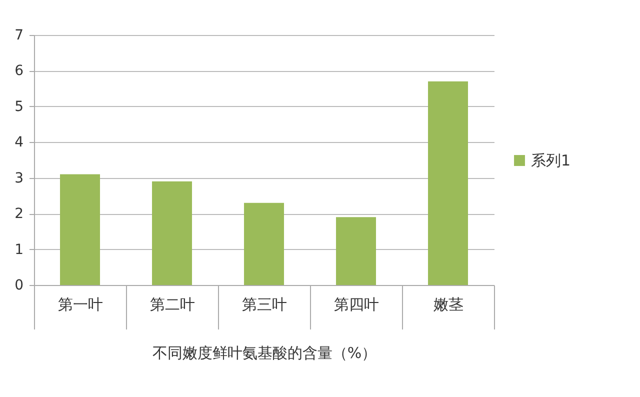  I want to click on x-tick-label: 第一叶, so click(80, 305).